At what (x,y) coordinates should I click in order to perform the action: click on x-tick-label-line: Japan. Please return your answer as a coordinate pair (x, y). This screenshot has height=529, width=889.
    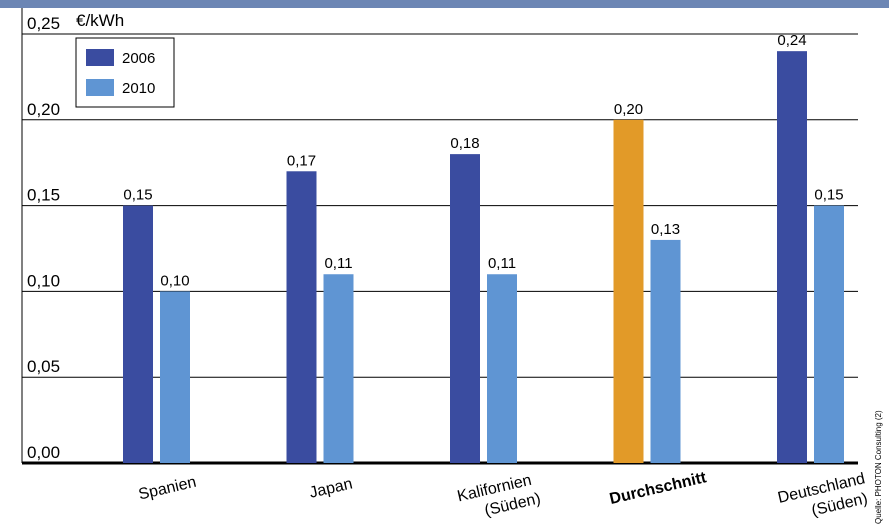
    Looking at the image, I should click on (331, 488).